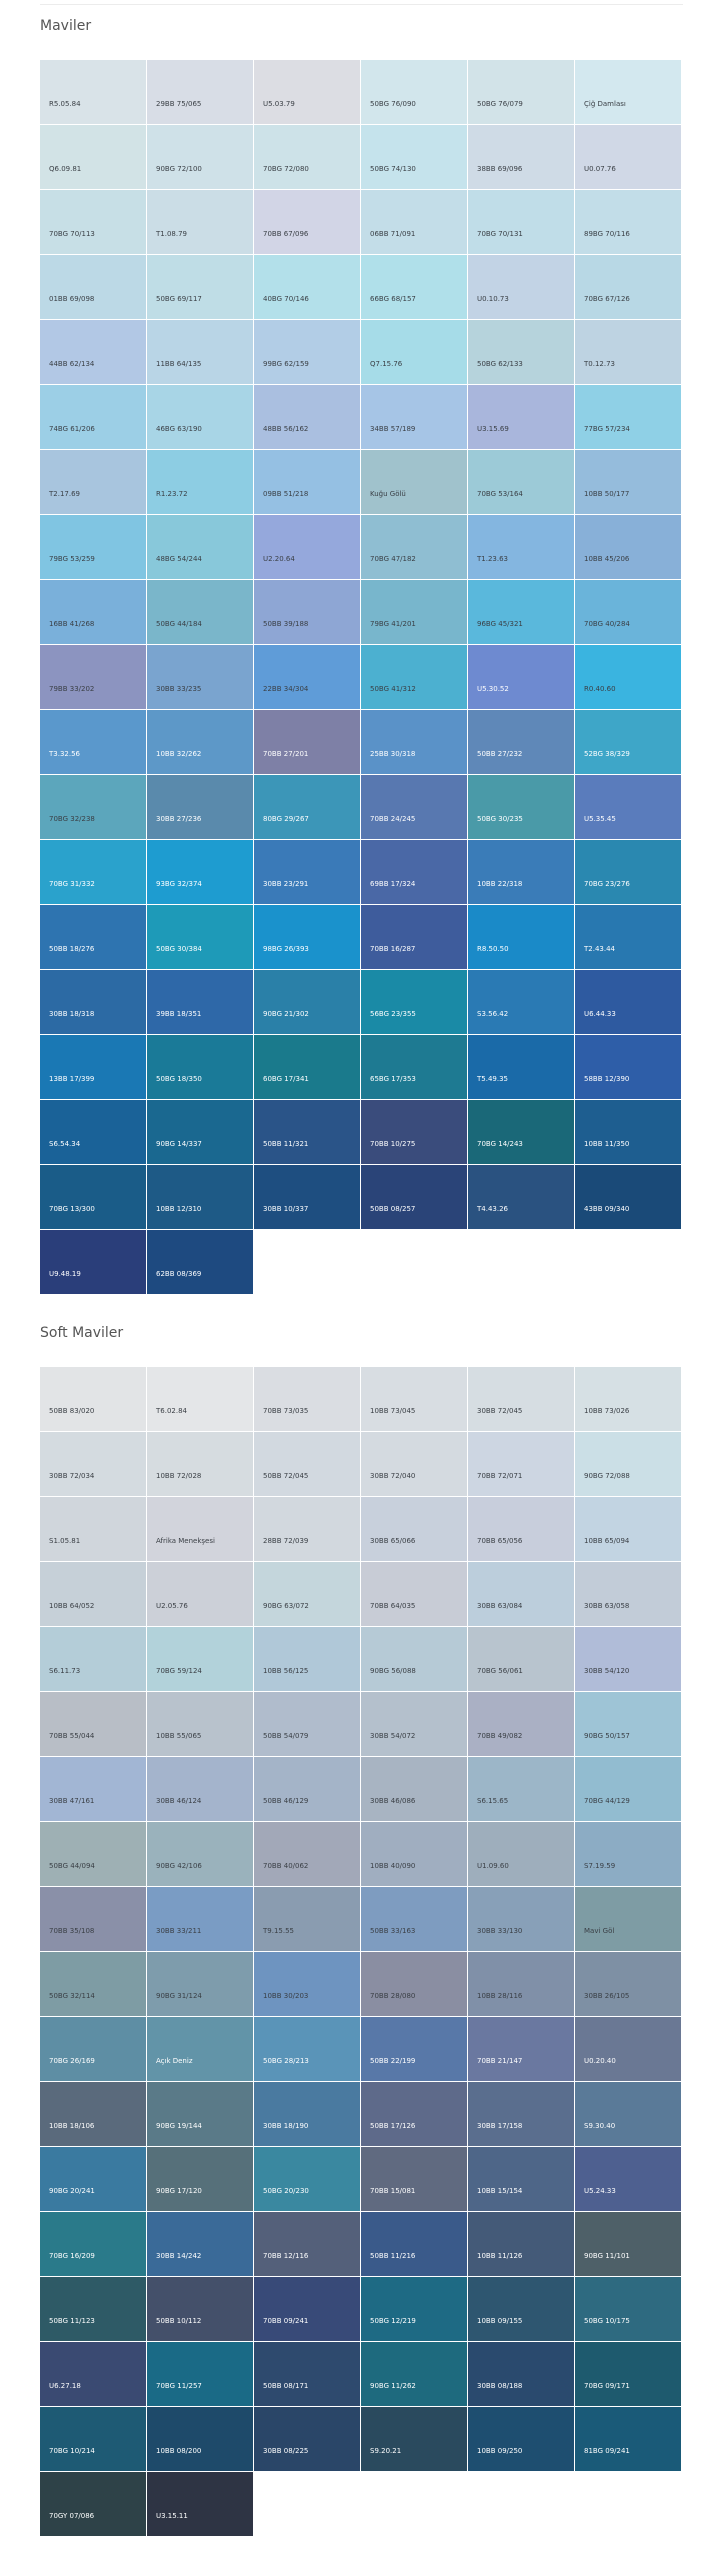  Describe the element at coordinates (521, 1854) in the screenshot. I see `color-swatch: U1.09.60` at that location.